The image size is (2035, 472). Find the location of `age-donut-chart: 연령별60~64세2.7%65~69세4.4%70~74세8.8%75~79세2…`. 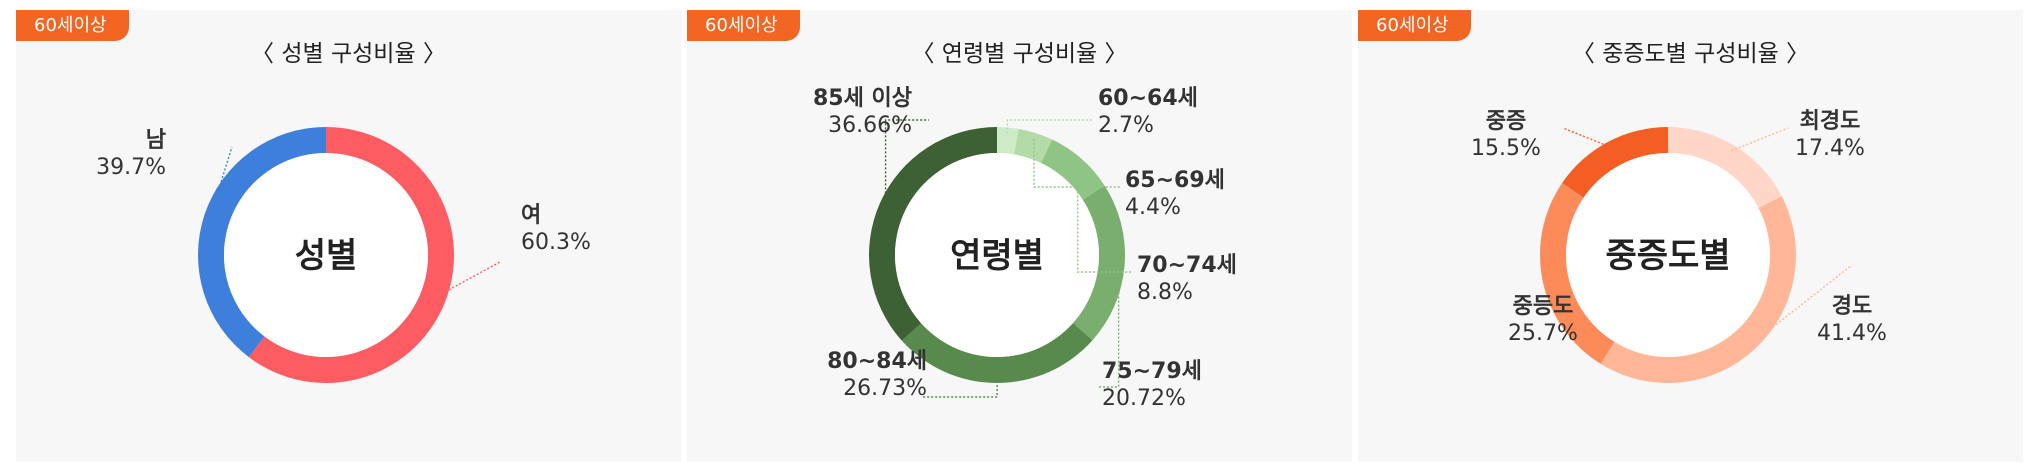

age-donut-chart: 연령별60~64세2.7%65~69세4.4%70~74세8.8%75~79세2… is located at coordinates (1025, 248).